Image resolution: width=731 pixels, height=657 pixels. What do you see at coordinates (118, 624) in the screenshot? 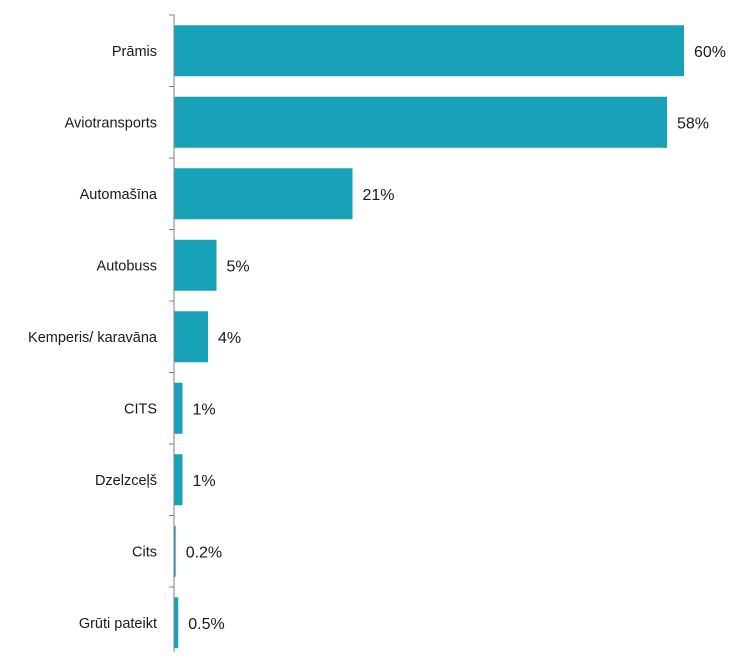
I see `category-label: Grūti pateikt` at bounding box center [118, 624].